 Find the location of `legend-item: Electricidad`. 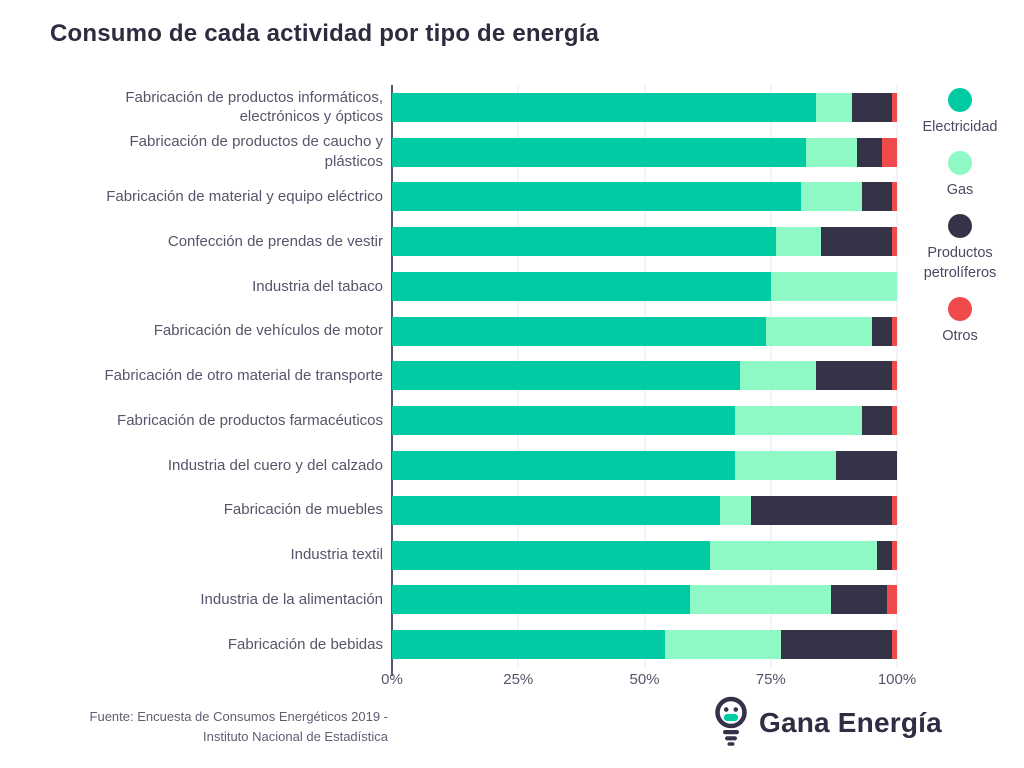

legend-item: Electricidad is located at coordinates (960, 113).